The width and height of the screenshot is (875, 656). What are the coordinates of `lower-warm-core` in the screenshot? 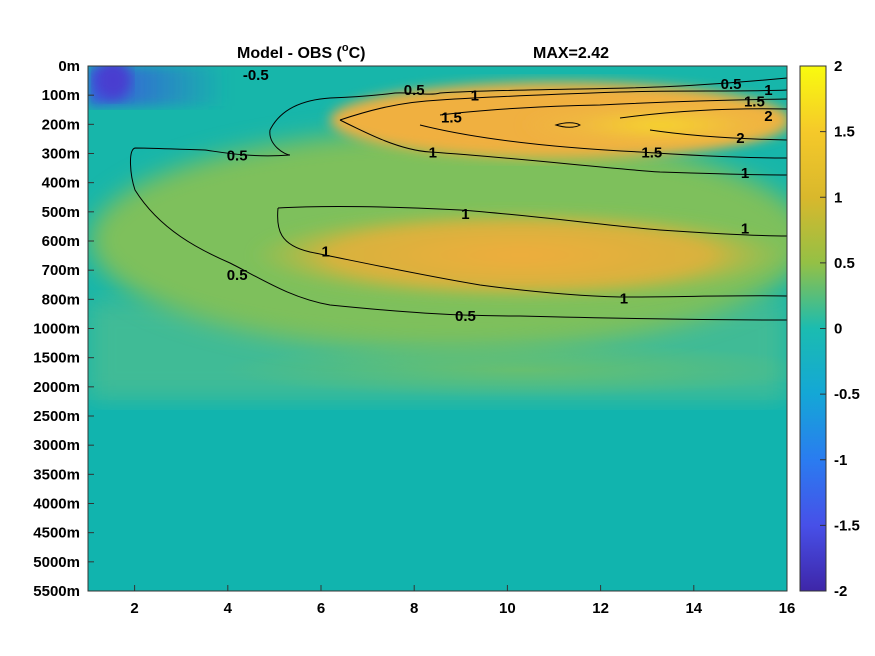 It's located at (518, 255).